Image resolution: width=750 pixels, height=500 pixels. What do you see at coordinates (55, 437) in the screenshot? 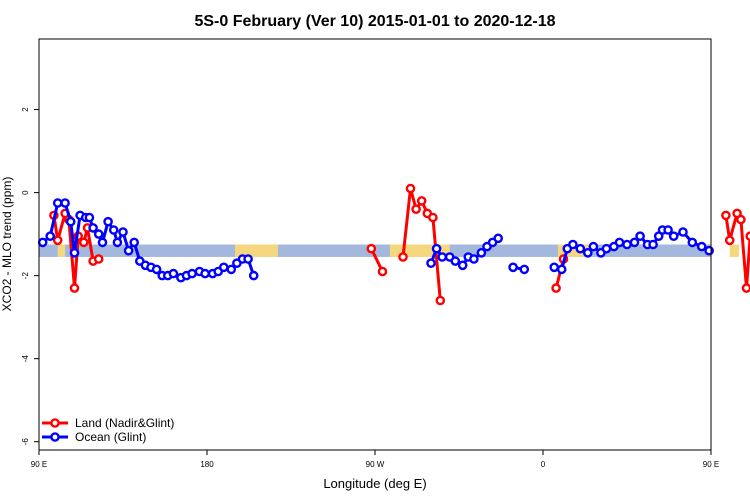
I see `legend-ocean-marker` at bounding box center [55, 437].